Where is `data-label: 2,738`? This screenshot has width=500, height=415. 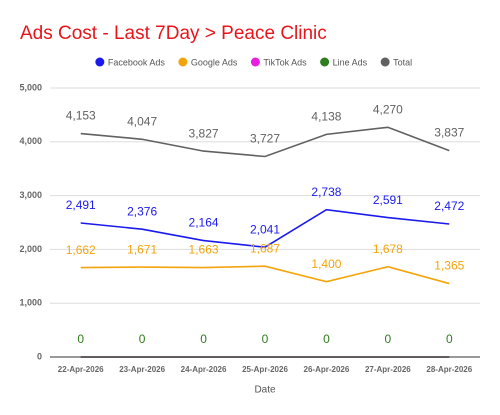 data-label: 2,738 is located at coordinates (326, 192).